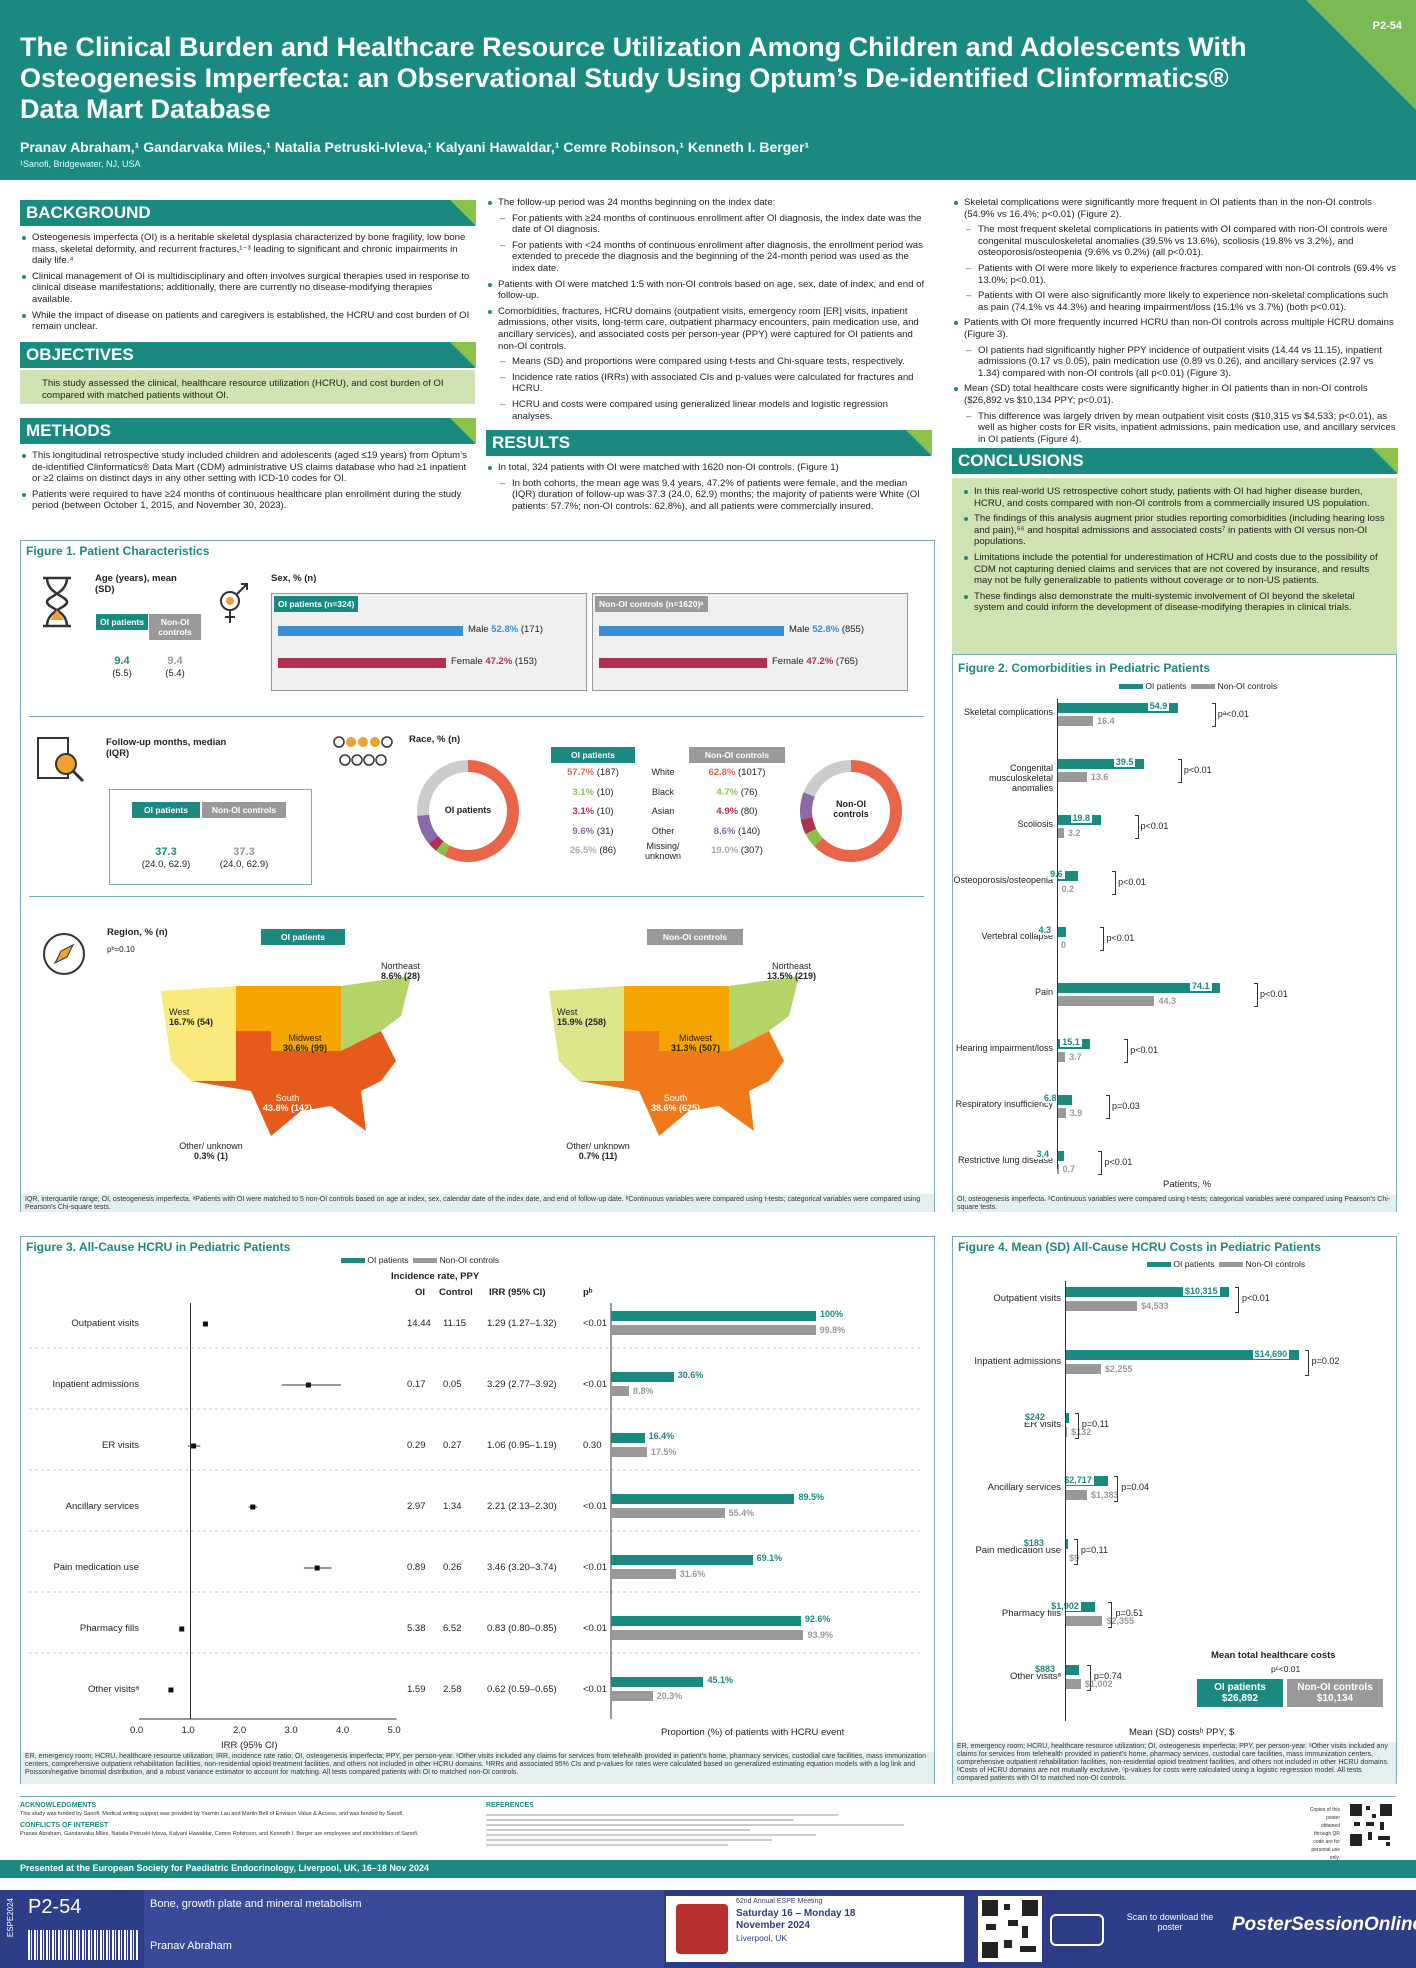 The height and width of the screenshot is (1968, 1416). Describe the element at coordinates (1077, 1930) in the screenshot. I see `tablet-icon` at that location.